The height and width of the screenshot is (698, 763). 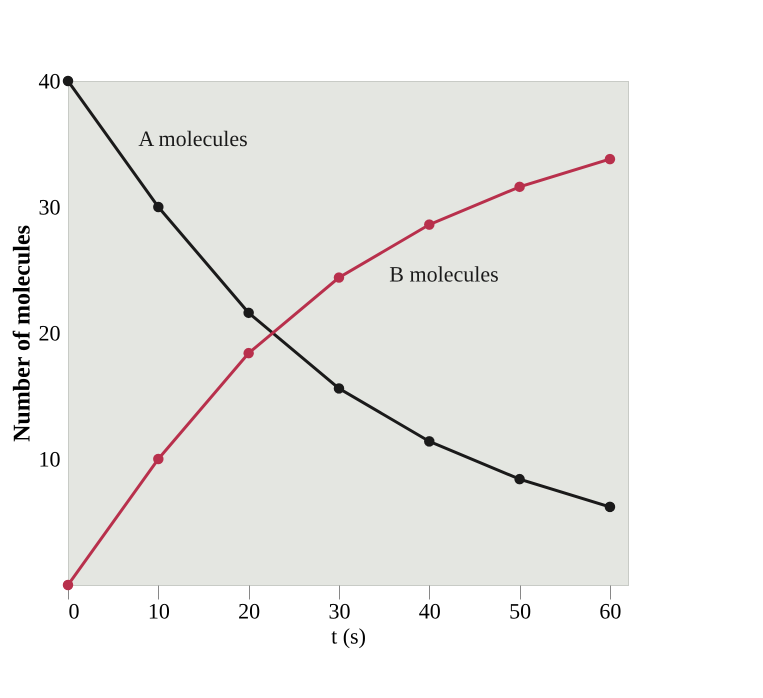 What do you see at coordinates (249, 611) in the screenshot?
I see `x-tick-label: 20` at bounding box center [249, 611].